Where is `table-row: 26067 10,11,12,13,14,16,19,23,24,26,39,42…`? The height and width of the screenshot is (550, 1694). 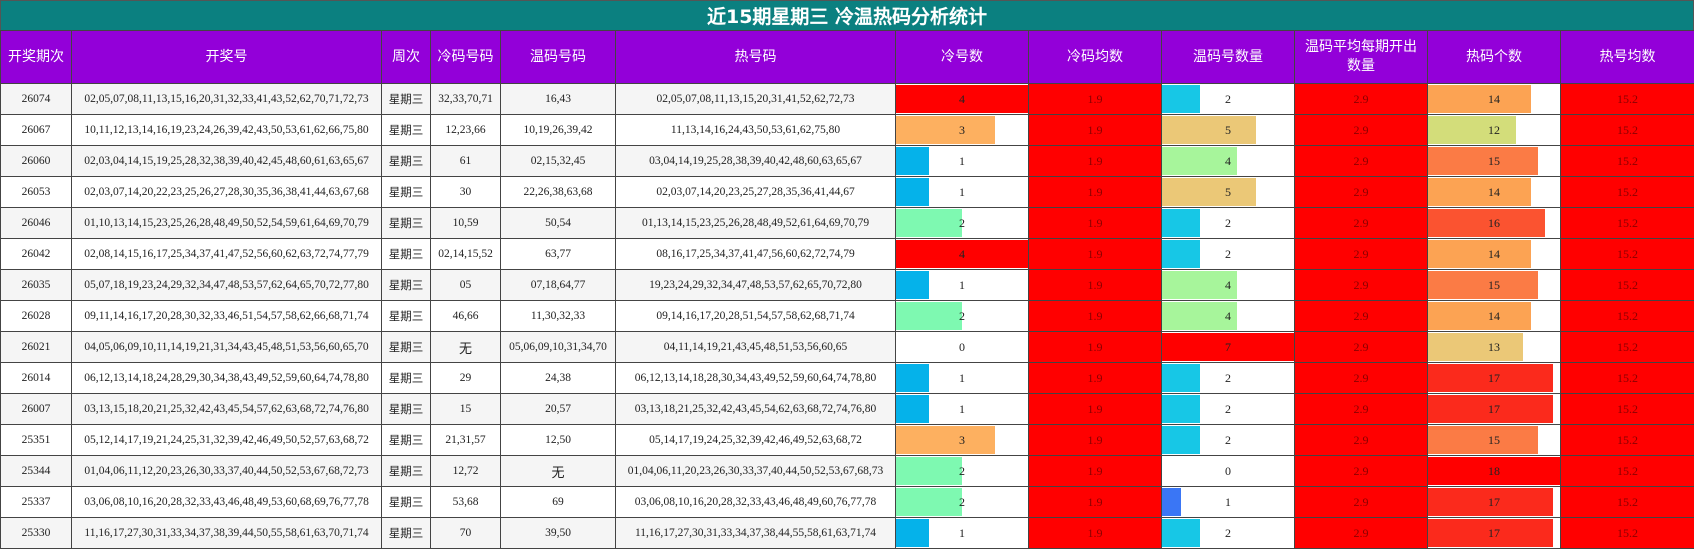 table-row: 26067 10,11,12,13,14,16,19,23,24,26,39,42… is located at coordinates (847, 130).